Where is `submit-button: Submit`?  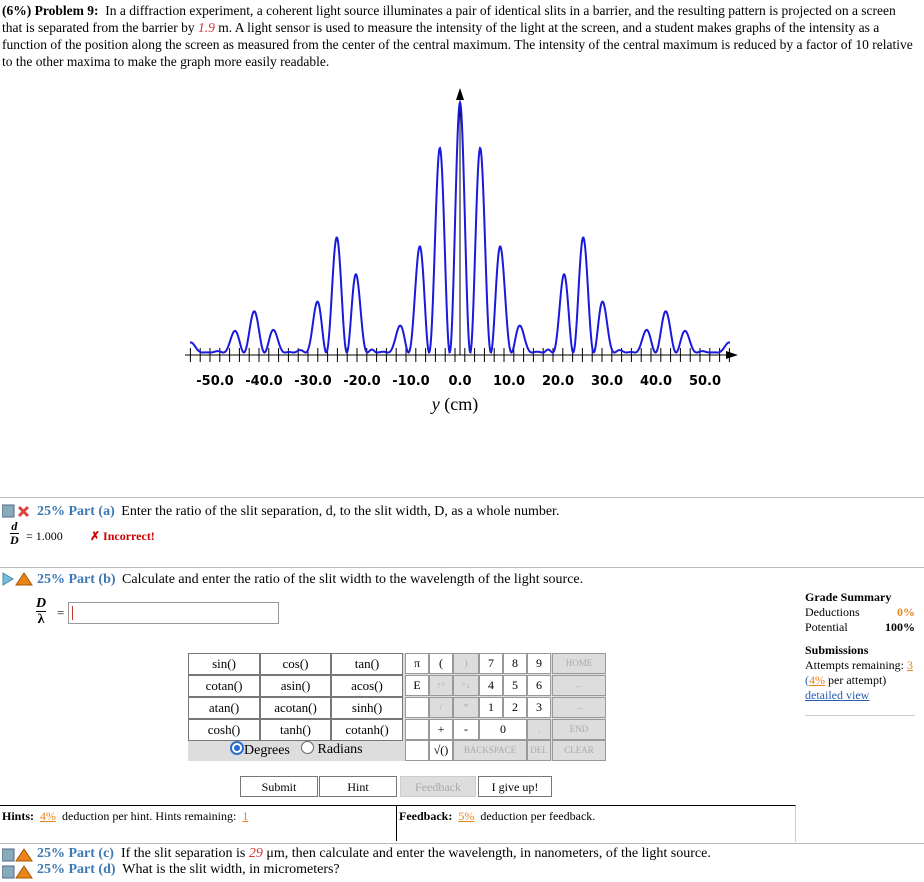
submit-button: Submit is located at coordinates (279, 786).